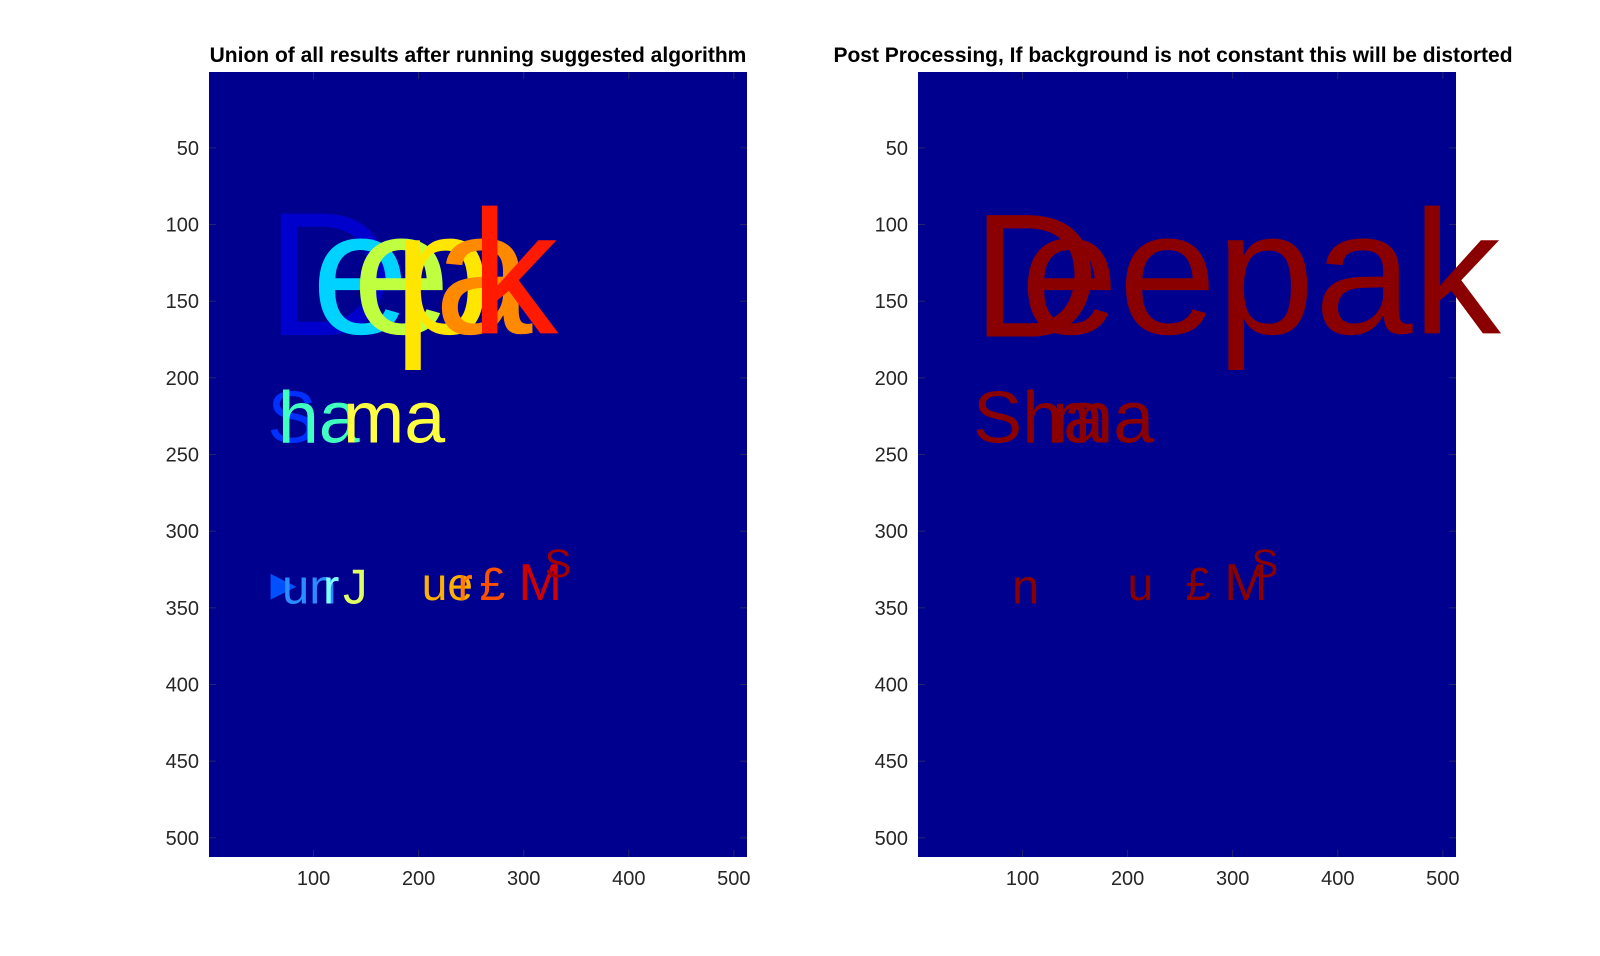 The height and width of the screenshot is (956, 1600). Describe the element at coordinates (1245, 583) in the screenshot. I see `image-region-7: M` at that location.